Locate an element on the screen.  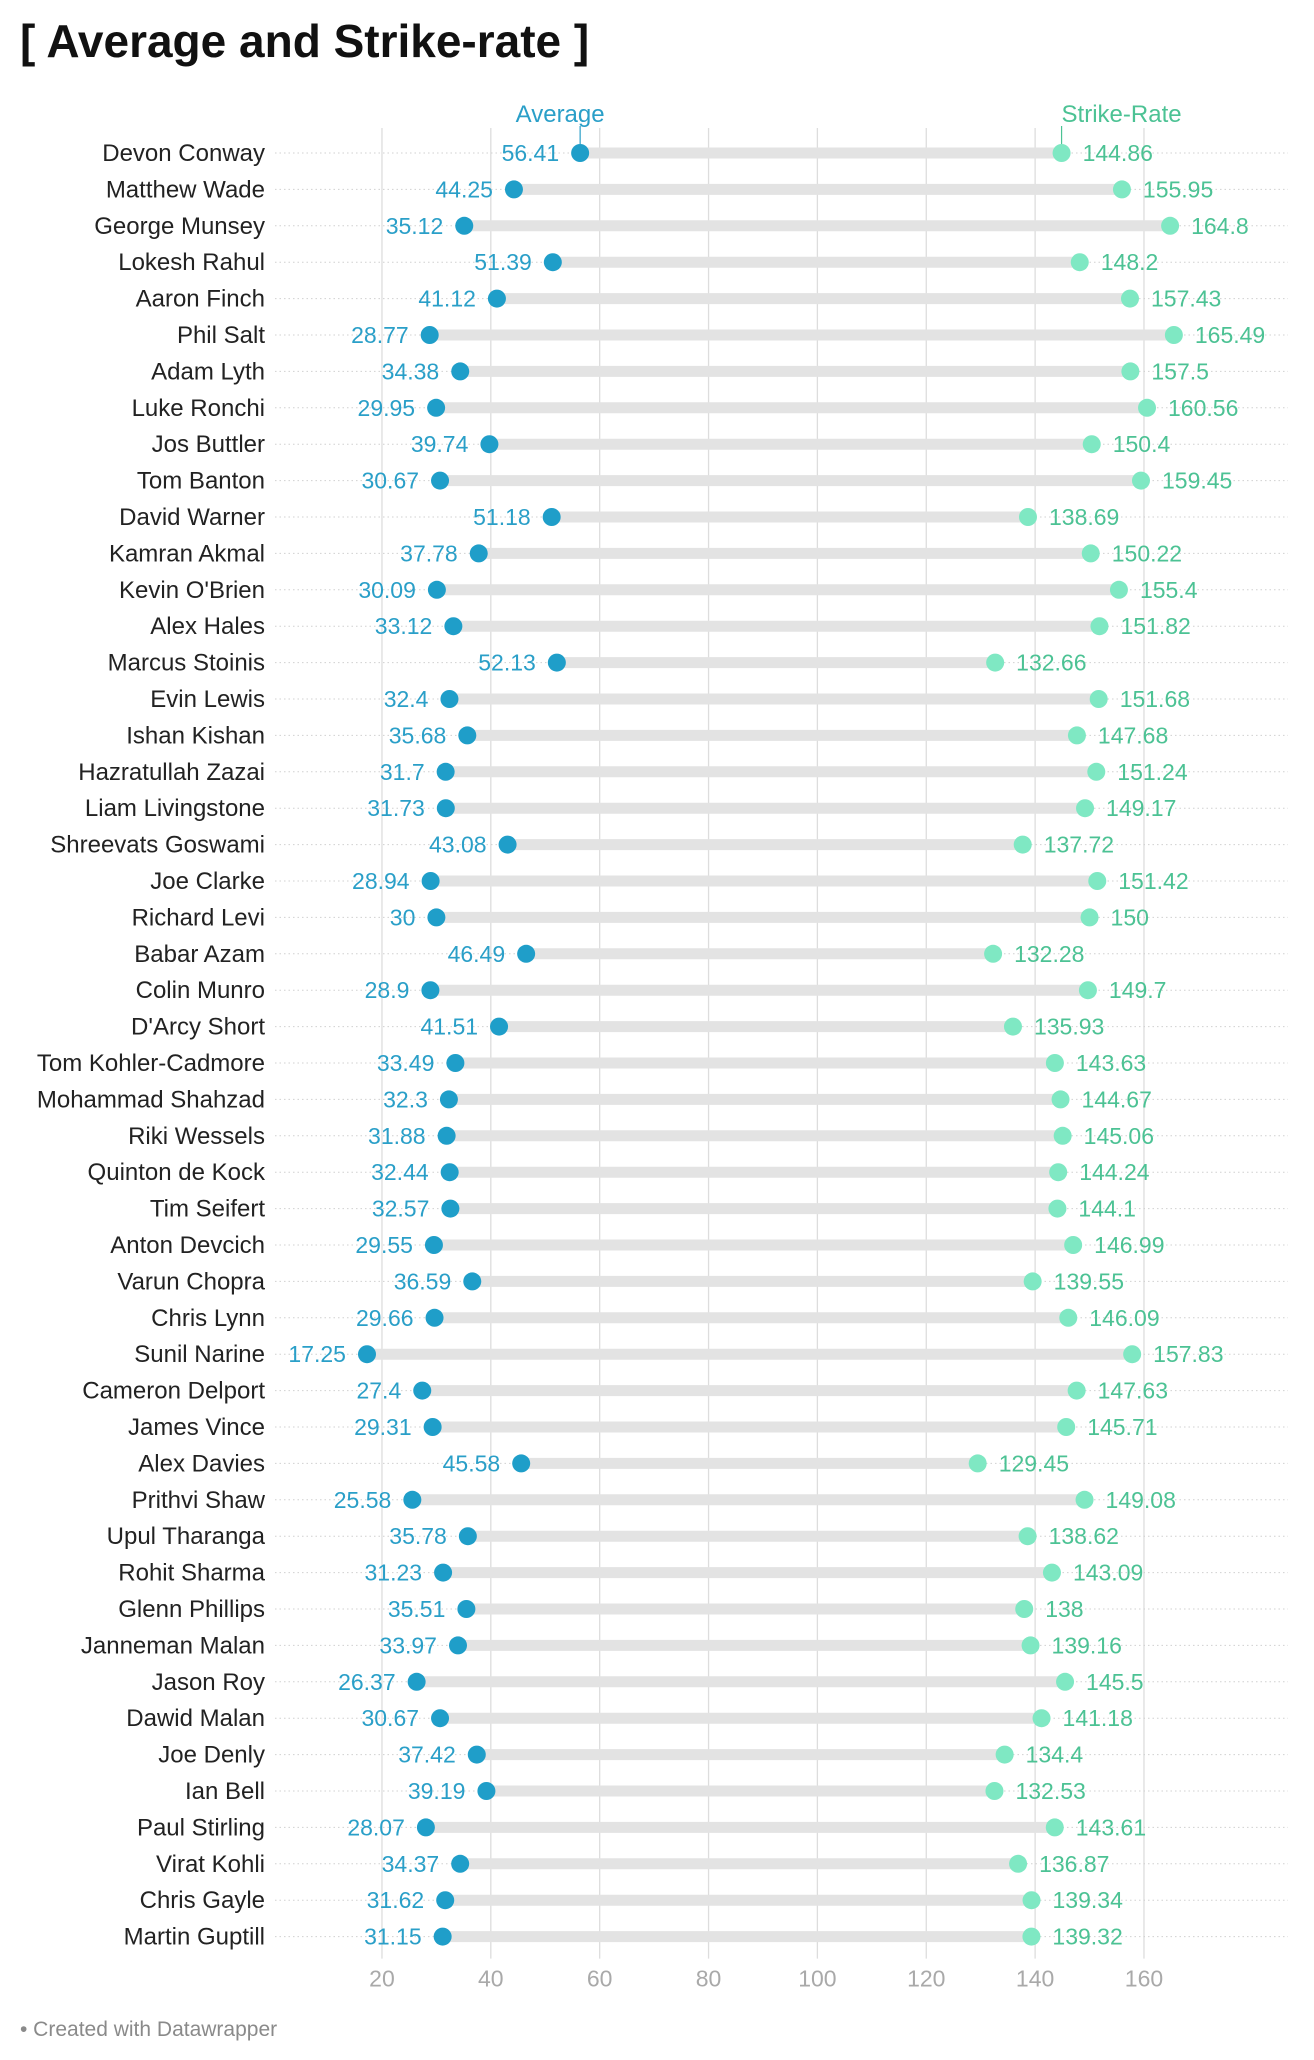
strike-rate-label: 155.4 is located at coordinates (1169, 590).